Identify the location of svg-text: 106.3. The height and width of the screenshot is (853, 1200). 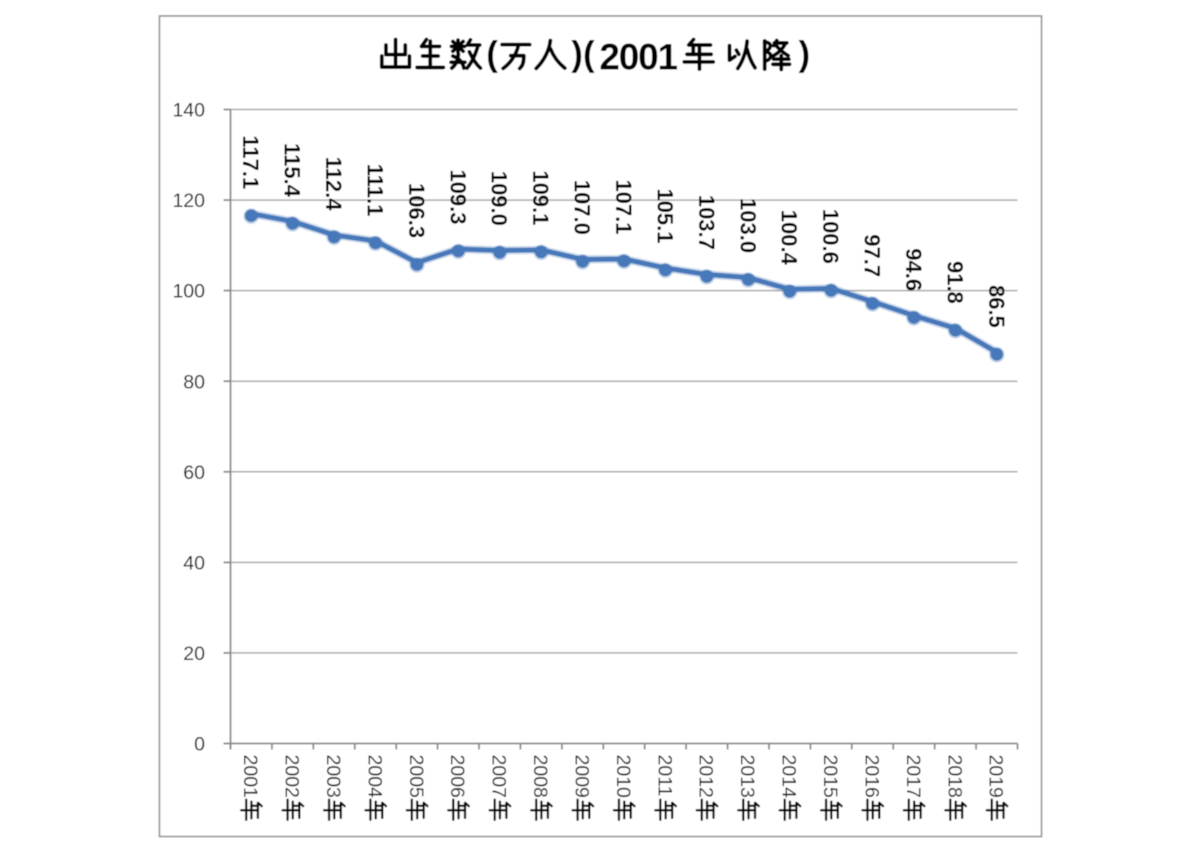
(416, 210).